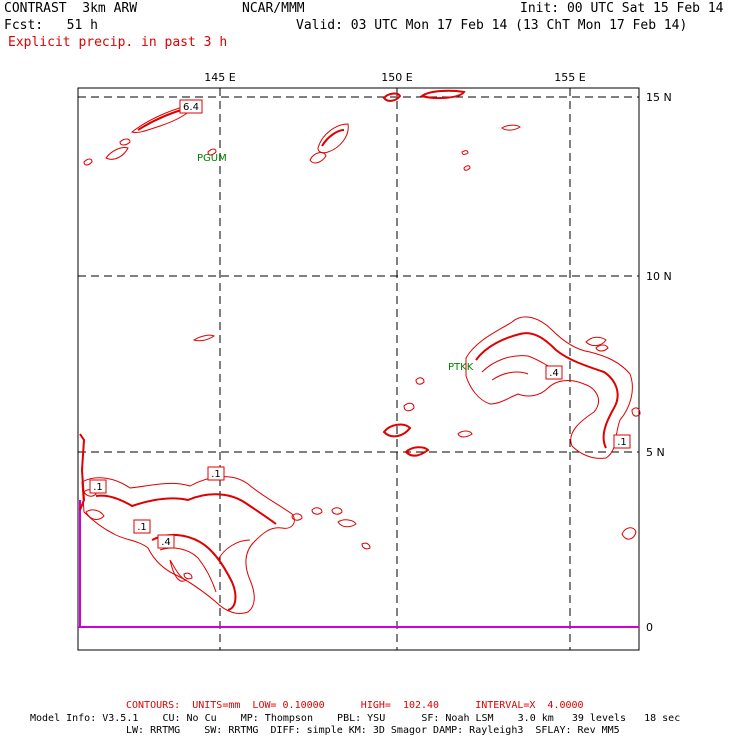  What do you see at coordinates (659, 276) in the screenshot?
I see `lat-label-10n: 10 N` at bounding box center [659, 276].